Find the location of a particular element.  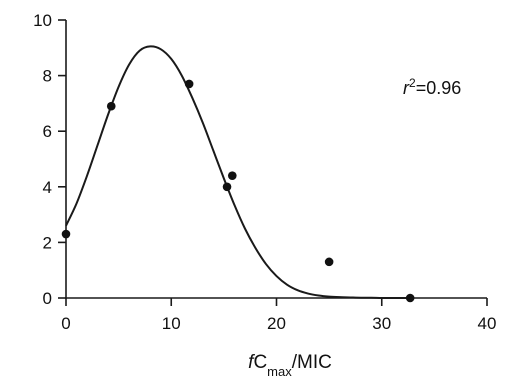

x-tick-label: 0 is located at coordinates (65, 323).